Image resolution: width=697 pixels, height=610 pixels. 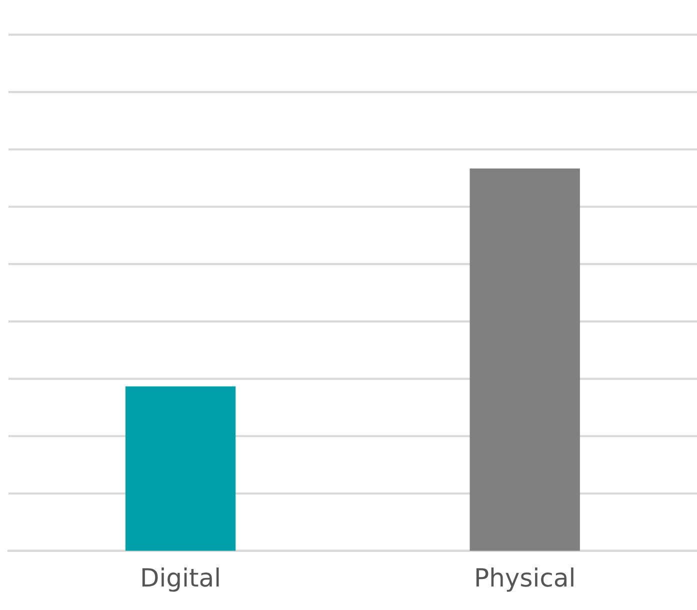 What do you see at coordinates (525, 579) in the screenshot?
I see `x-tick-label: Physical` at bounding box center [525, 579].